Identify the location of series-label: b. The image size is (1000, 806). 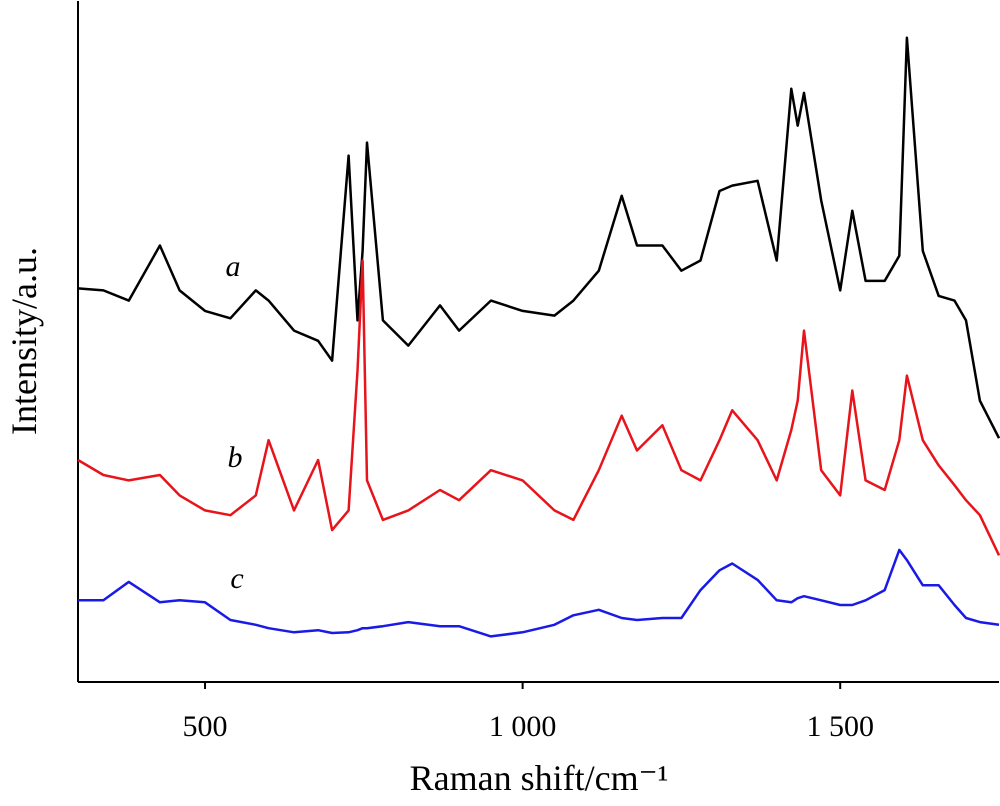
(235, 457).